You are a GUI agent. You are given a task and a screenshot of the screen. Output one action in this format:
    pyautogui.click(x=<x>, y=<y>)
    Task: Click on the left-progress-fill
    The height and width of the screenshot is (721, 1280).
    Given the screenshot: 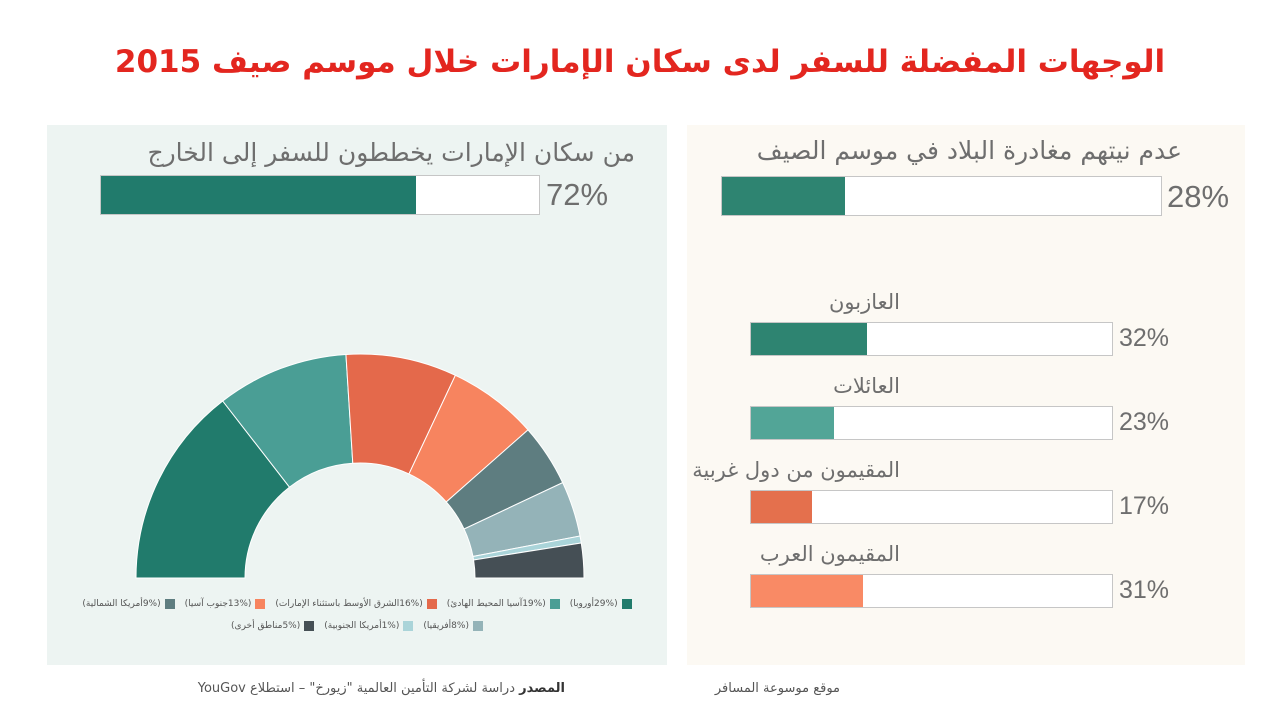 What is the action you would take?
    pyautogui.click(x=259, y=195)
    